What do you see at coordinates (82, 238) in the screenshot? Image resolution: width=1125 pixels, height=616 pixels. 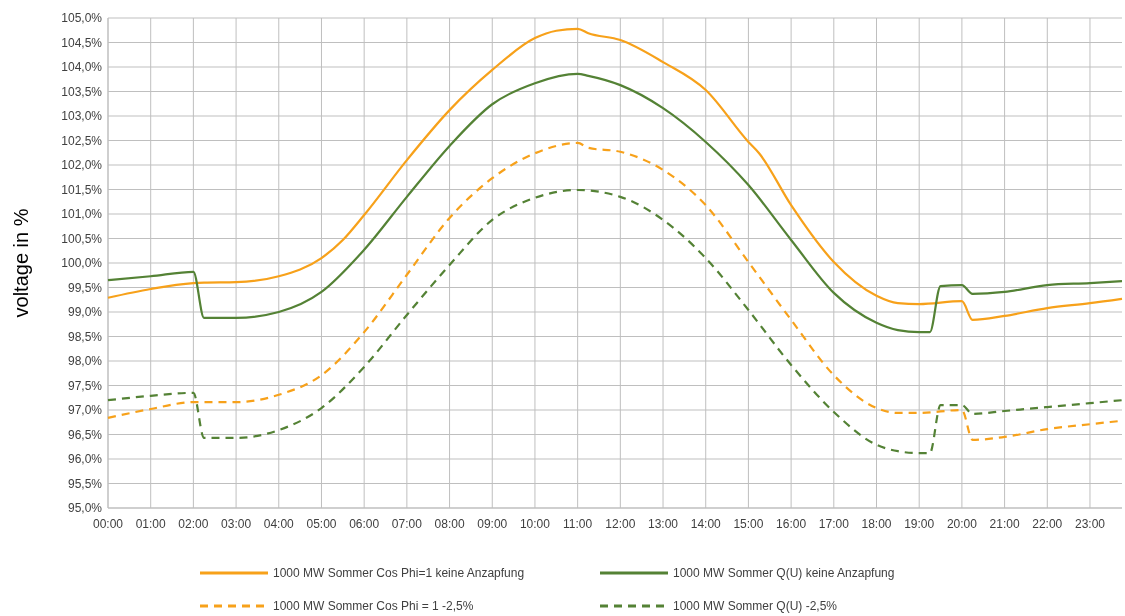 I see `y-tick-label: 100,5%` at bounding box center [82, 238].